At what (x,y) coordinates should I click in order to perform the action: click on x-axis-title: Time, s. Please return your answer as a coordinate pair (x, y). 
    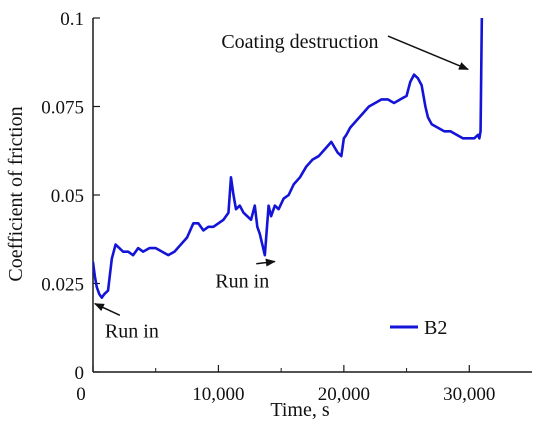
    Looking at the image, I should click on (300, 410).